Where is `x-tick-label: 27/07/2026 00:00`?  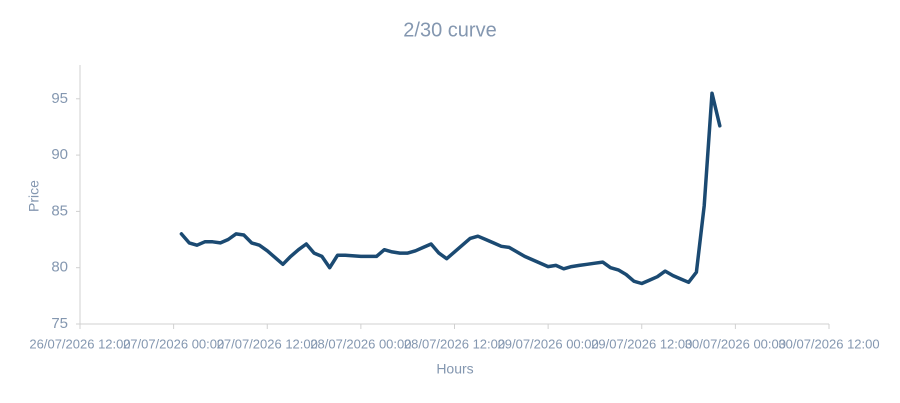
x-tick-label: 27/07/2026 00:00 is located at coordinates (173, 343).